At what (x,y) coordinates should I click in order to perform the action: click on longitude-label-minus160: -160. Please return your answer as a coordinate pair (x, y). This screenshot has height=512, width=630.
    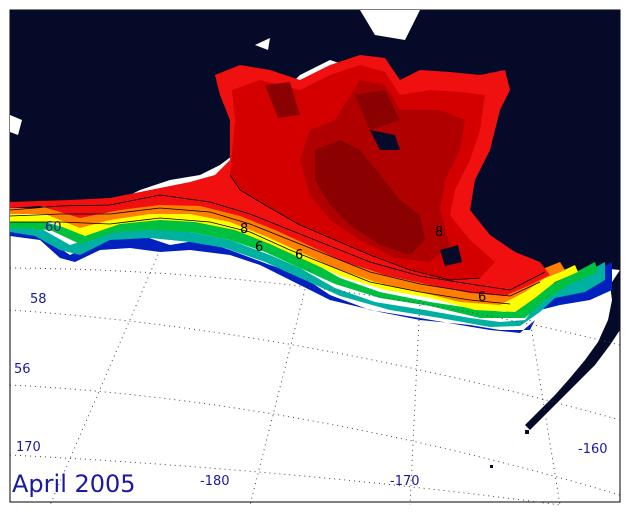
    Looking at the image, I should click on (593, 449).